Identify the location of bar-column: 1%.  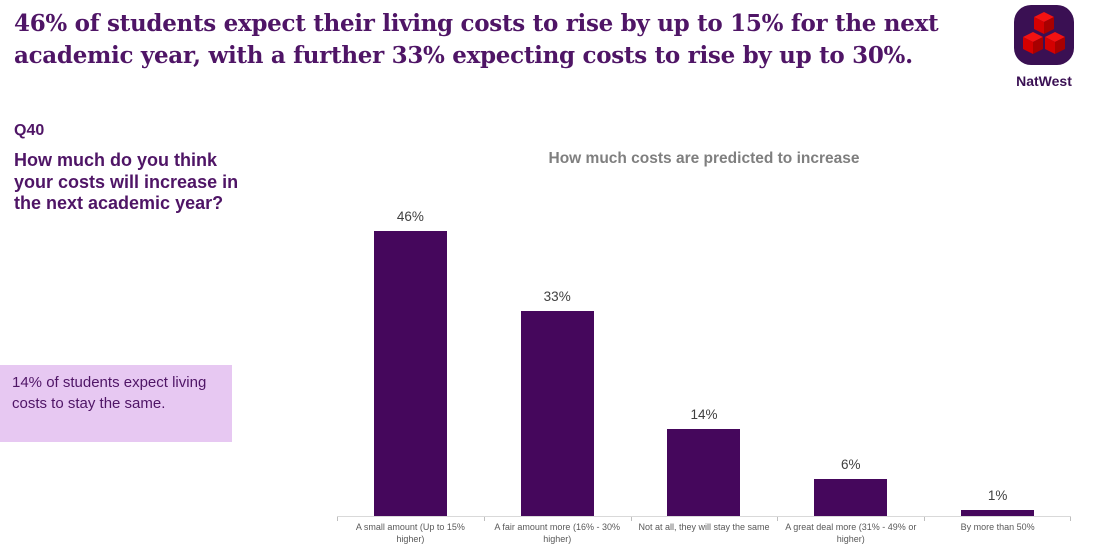
(997, 502).